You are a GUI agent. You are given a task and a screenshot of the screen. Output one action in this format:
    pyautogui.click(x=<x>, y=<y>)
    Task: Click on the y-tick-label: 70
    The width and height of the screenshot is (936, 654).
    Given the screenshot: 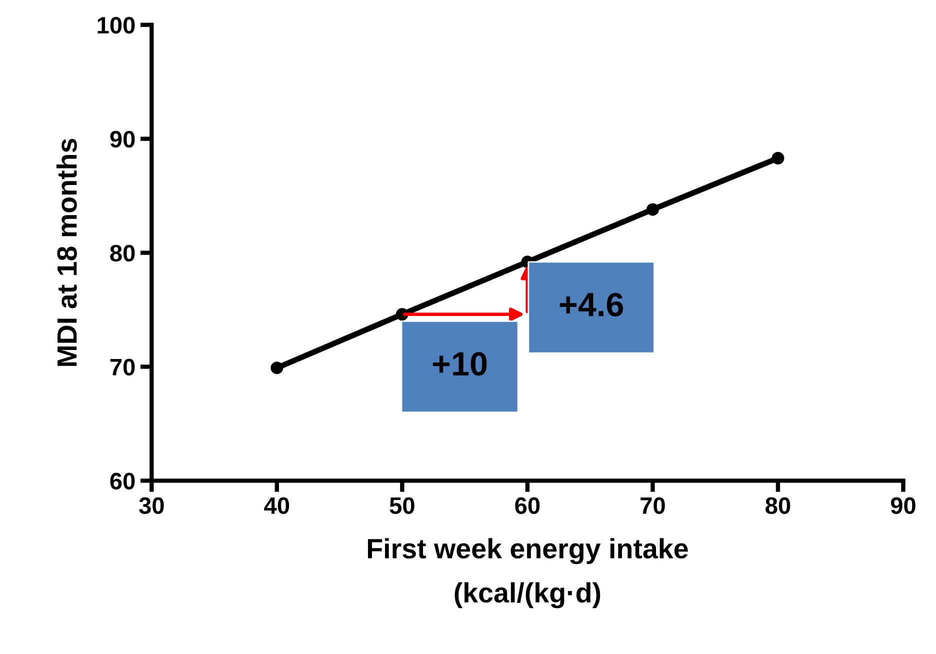 What is the action you would take?
    pyautogui.click(x=122, y=367)
    